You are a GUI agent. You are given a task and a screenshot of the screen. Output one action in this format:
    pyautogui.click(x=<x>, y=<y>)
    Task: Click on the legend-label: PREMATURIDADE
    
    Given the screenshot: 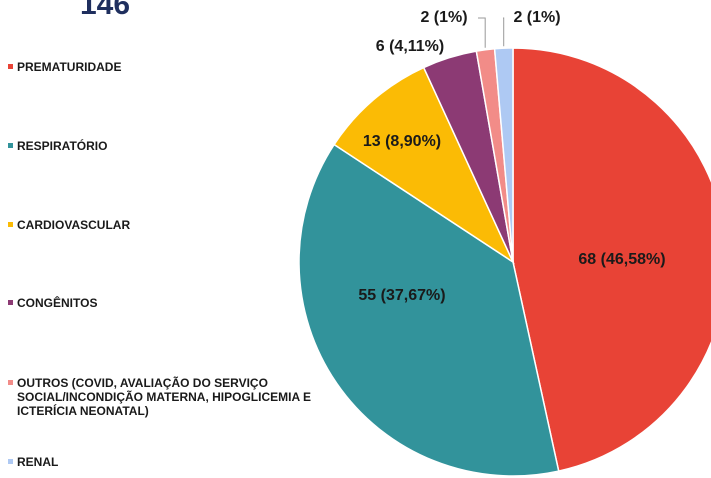 What is the action you would take?
    pyautogui.click(x=69, y=67)
    